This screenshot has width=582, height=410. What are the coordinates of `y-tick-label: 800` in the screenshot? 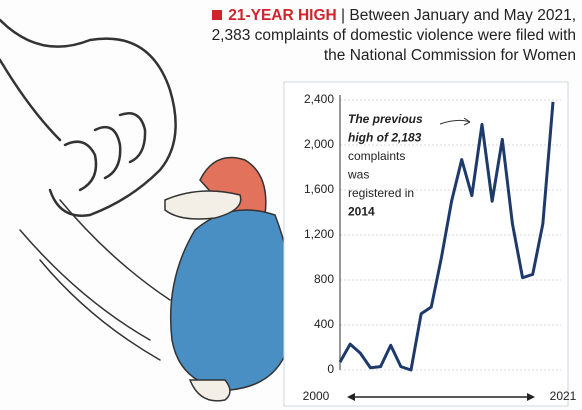 It's located at (324, 279).